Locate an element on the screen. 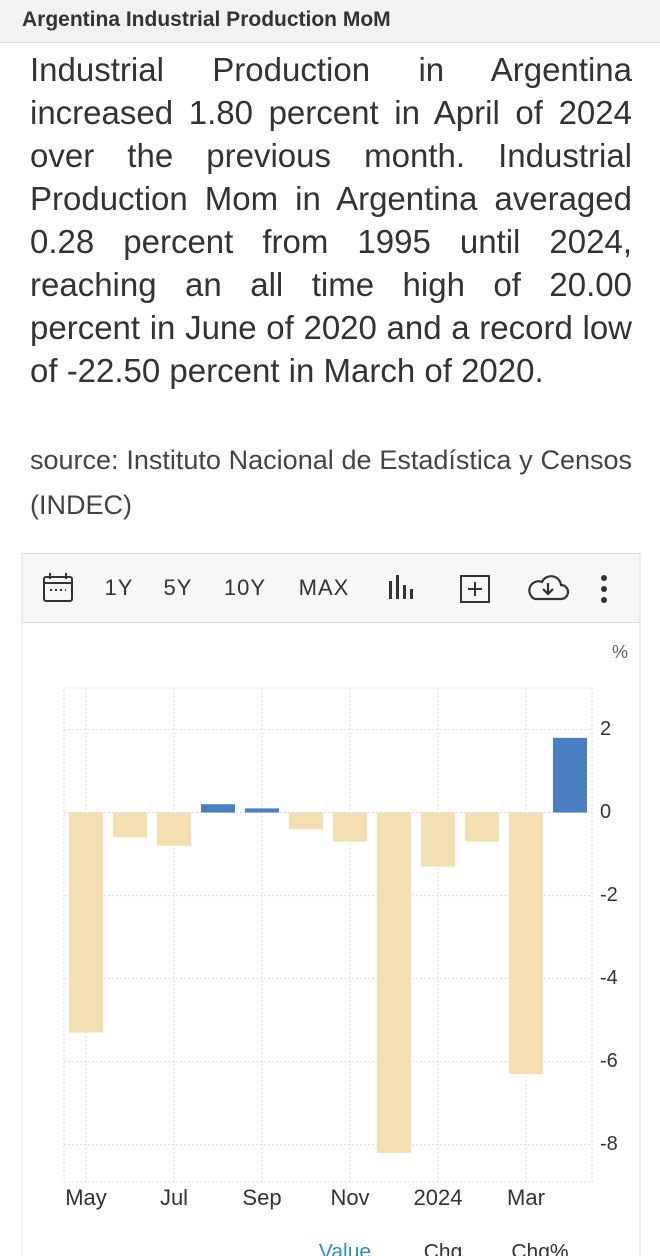 The width and height of the screenshot is (660, 1256). y-tick-label: -4 is located at coordinates (609, 978).